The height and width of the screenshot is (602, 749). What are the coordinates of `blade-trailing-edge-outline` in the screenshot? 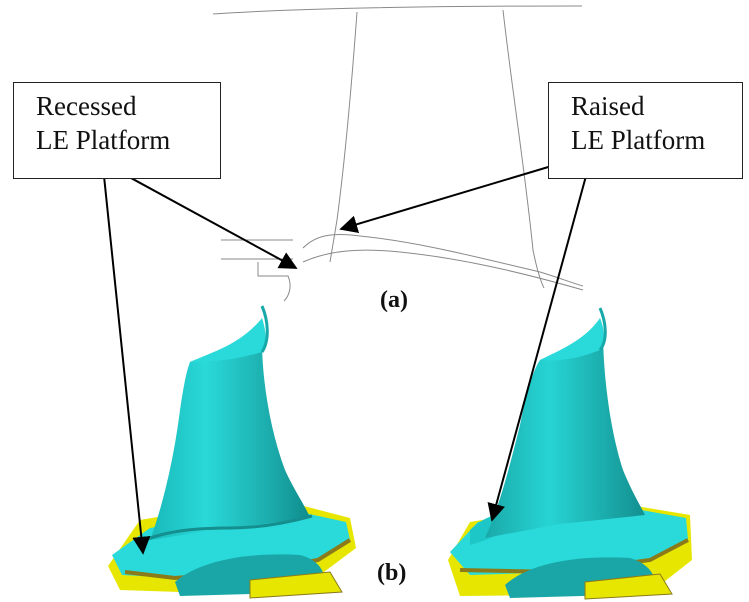 It's located at (523, 149).